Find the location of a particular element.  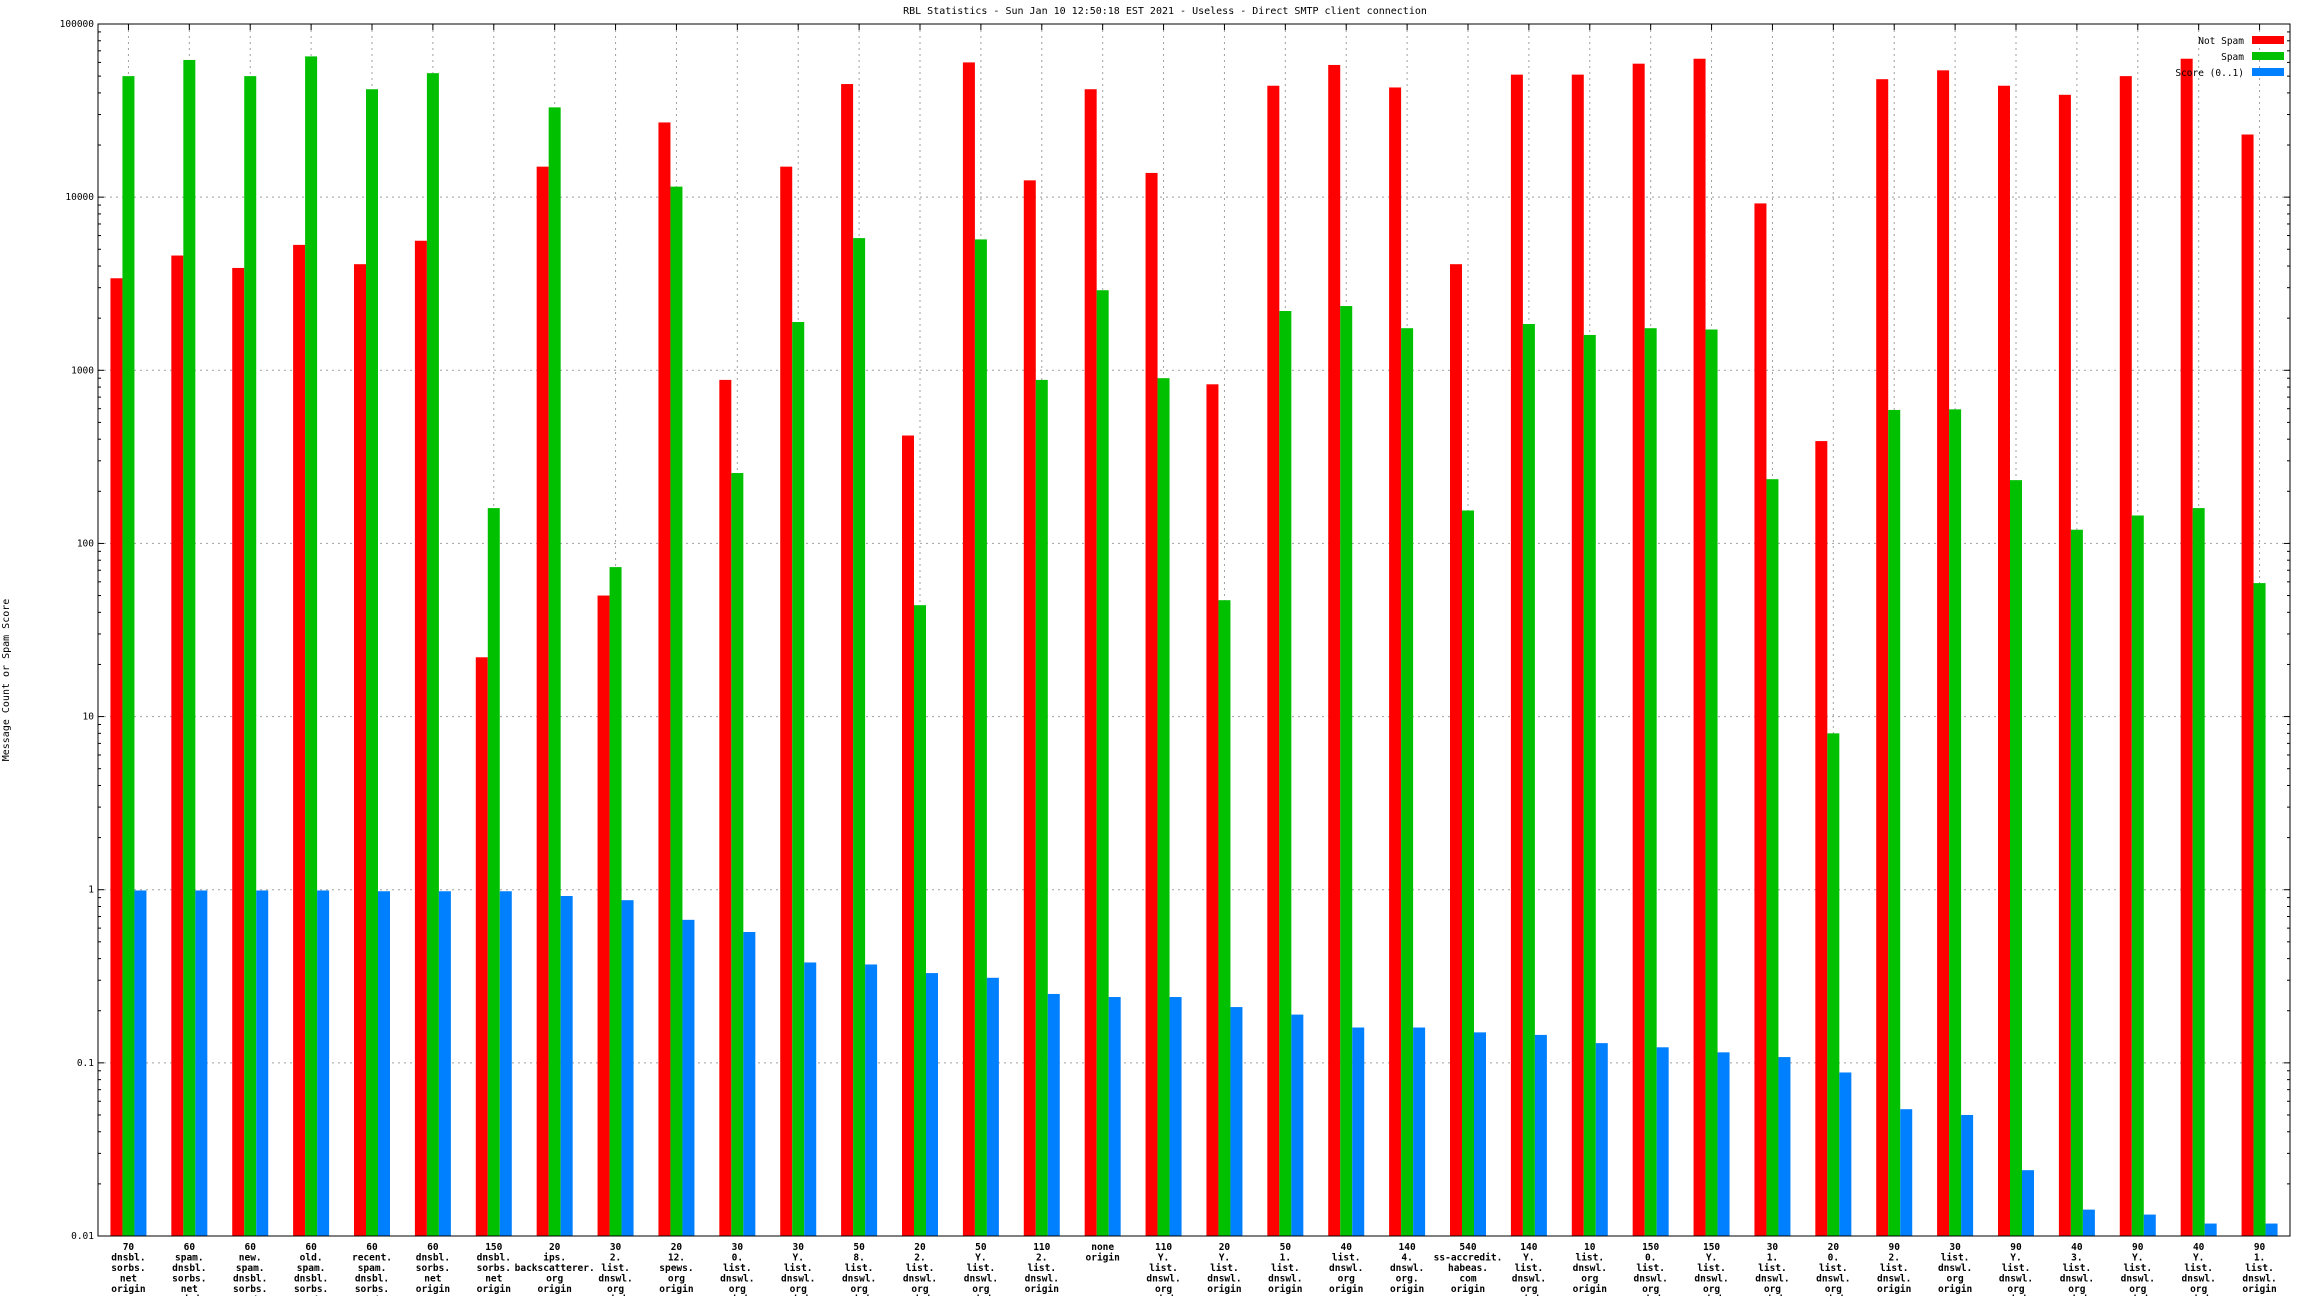

x-tick-label-line: old. is located at coordinates (311, 1258).